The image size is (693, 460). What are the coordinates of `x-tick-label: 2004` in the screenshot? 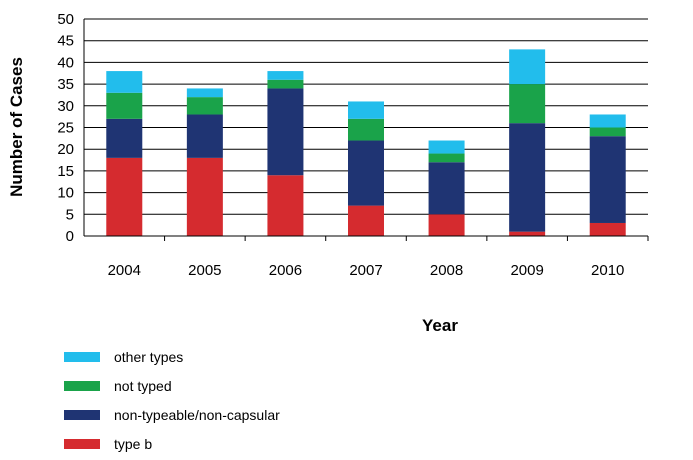 It's located at (124, 270).